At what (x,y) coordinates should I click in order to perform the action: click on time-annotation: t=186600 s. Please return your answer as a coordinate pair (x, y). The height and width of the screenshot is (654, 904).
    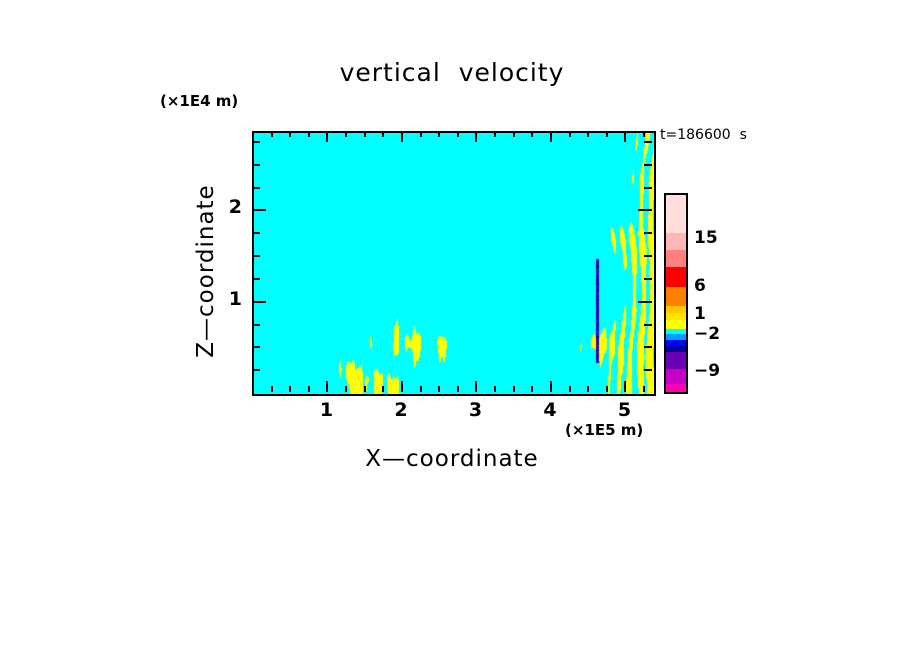
    Looking at the image, I should click on (703, 135).